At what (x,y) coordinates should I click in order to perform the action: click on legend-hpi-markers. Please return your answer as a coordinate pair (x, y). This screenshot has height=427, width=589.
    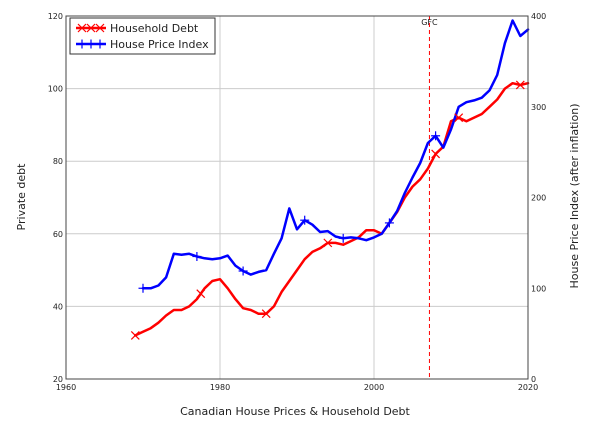
    Looking at the image, I should click on (91, 44).